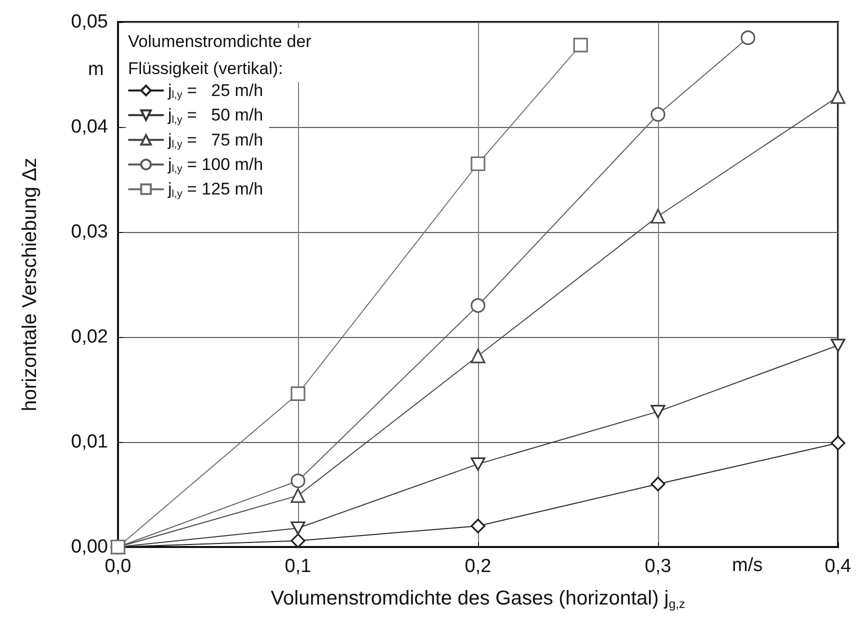 The image size is (857, 630). What do you see at coordinates (838, 566) in the screenshot?
I see `x-tick-label: 0,4` at bounding box center [838, 566].